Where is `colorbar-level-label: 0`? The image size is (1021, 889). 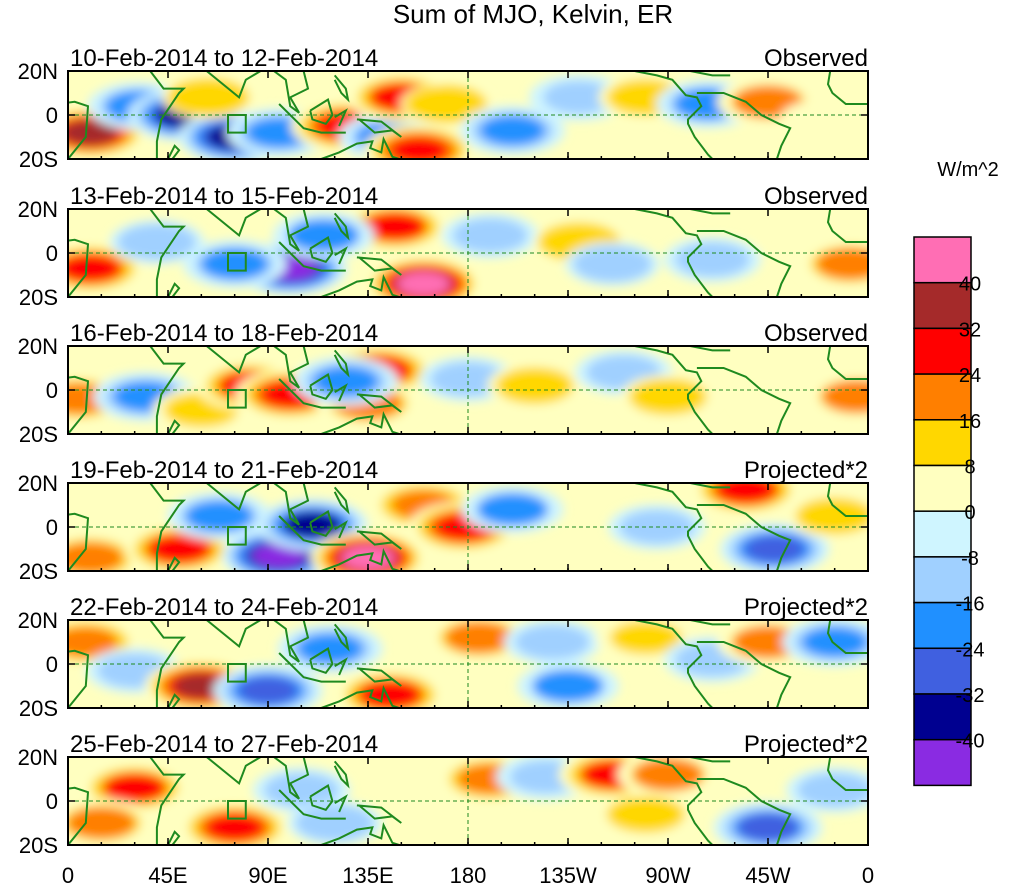
colorbar-level-label: 0 is located at coordinates (969, 513).